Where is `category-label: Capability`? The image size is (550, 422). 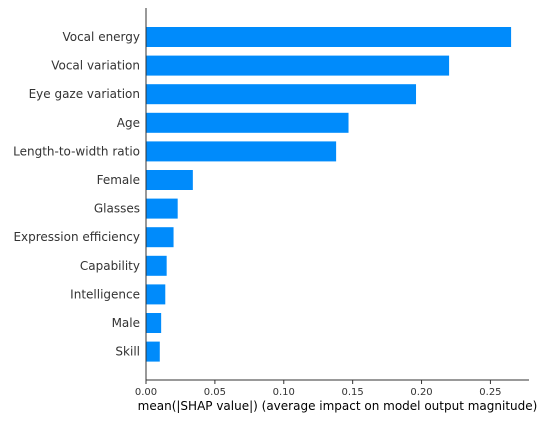
category-label: Capability is located at coordinates (110, 266).